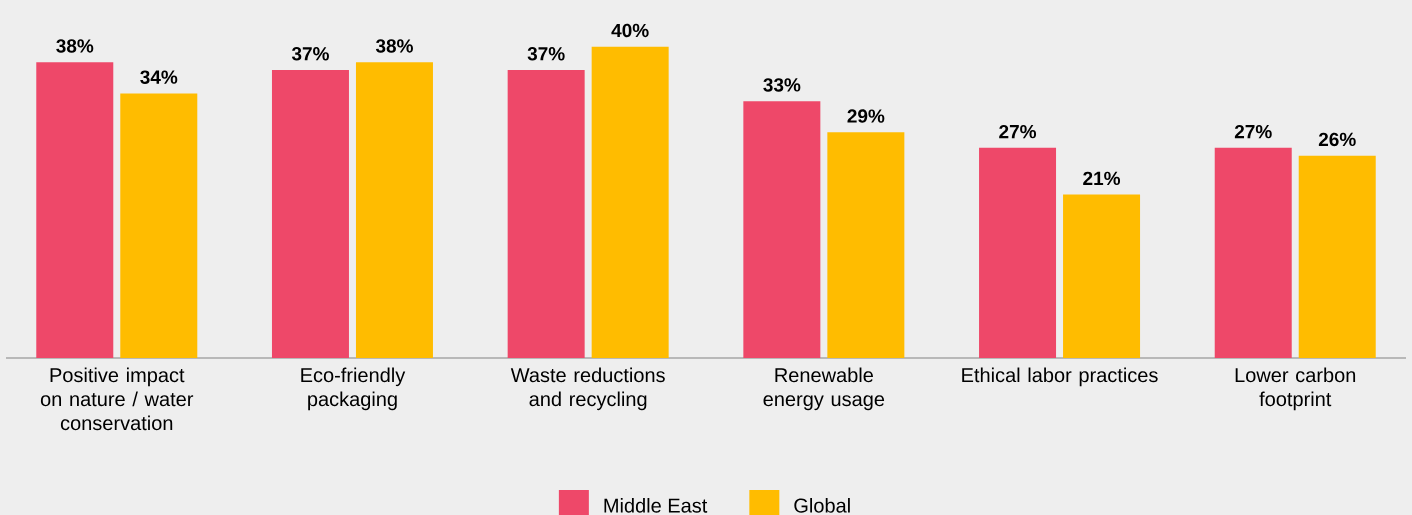 This screenshot has height=515, width=1412. I want to click on data-label: 34%, so click(159, 77).